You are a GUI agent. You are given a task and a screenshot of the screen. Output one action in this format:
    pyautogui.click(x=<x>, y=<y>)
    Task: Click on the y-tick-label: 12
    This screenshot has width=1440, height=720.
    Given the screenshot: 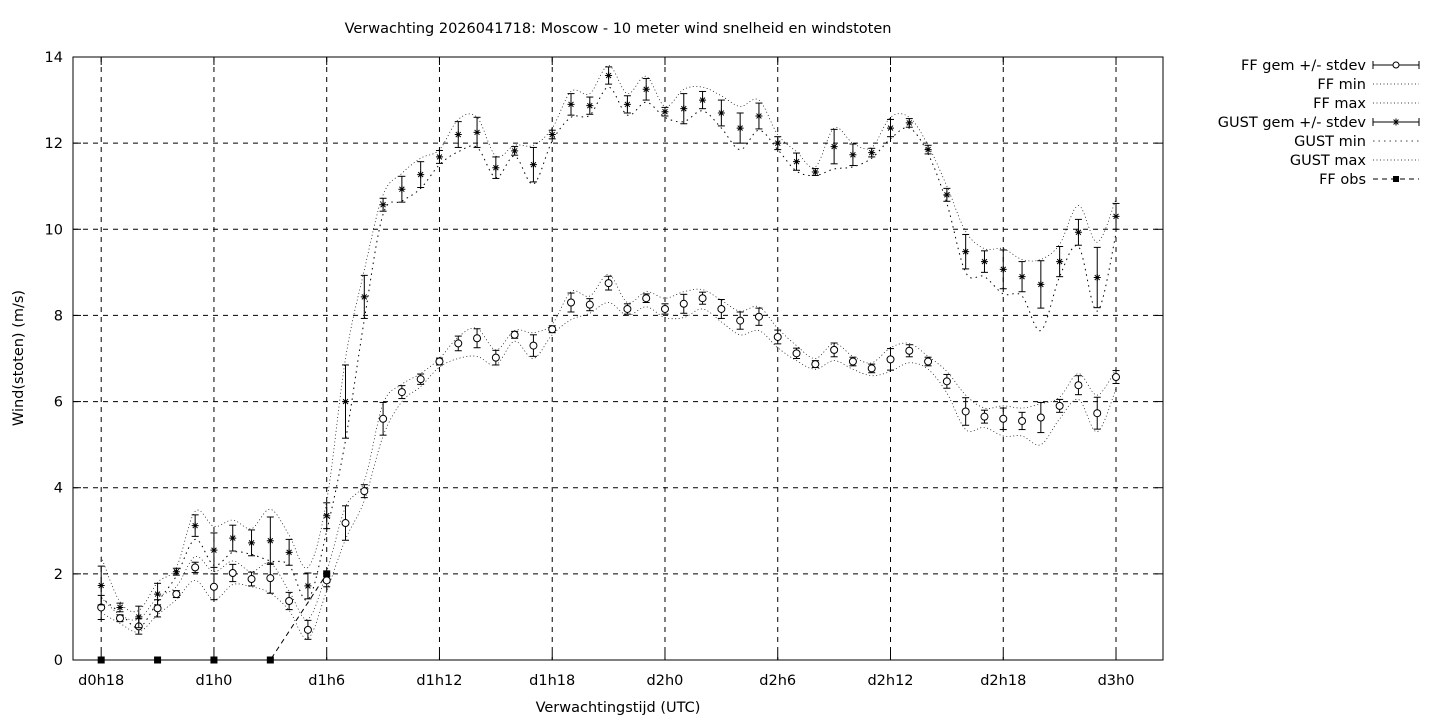 What is the action you would take?
    pyautogui.click(x=54, y=144)
    